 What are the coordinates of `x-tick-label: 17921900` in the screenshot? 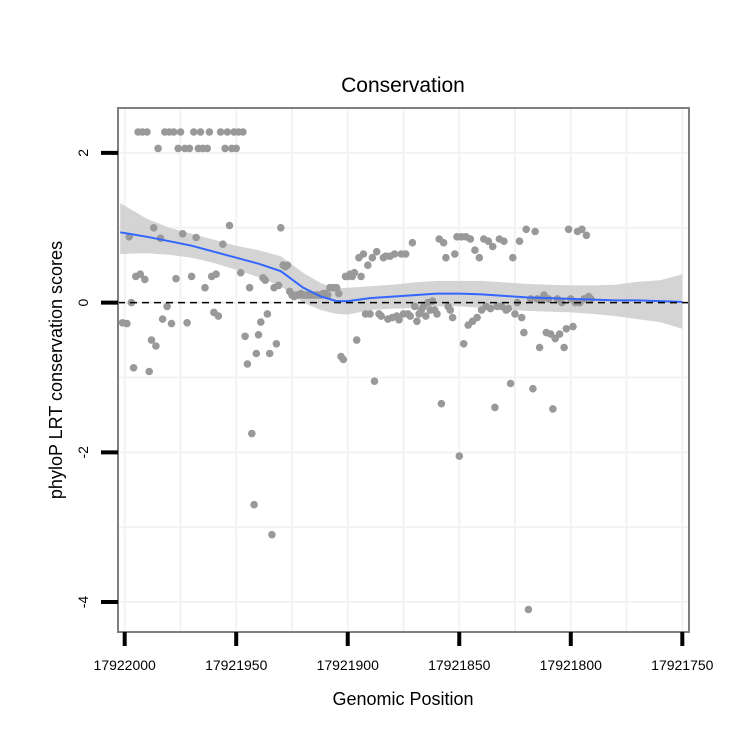 It's located at (348, 665).